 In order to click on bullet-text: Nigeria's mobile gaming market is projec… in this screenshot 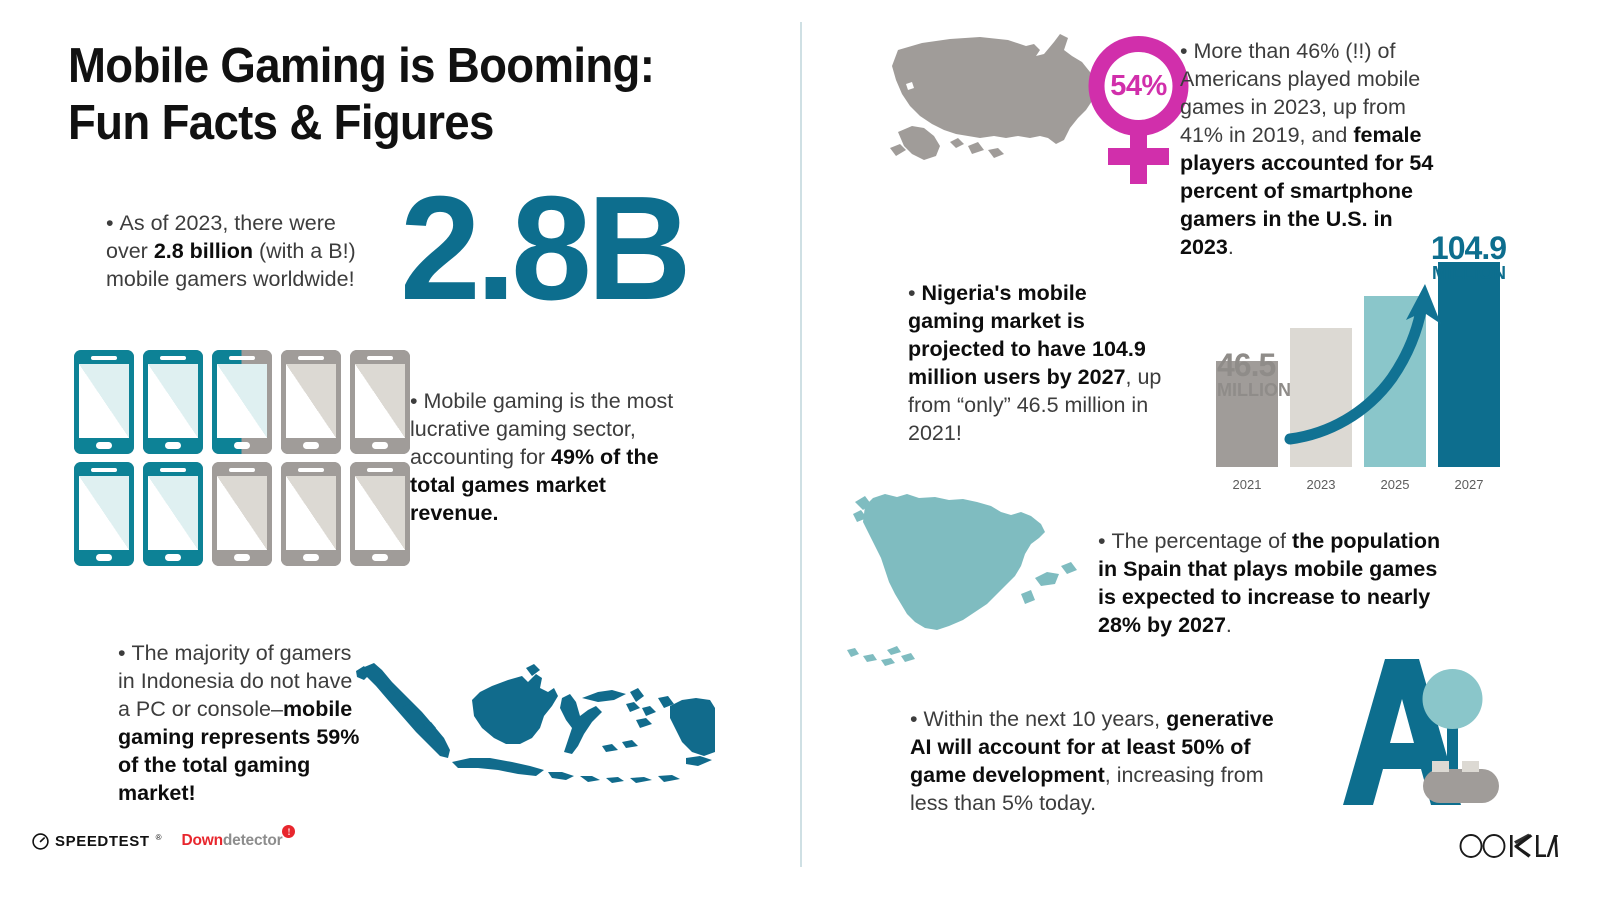, I will do `click(1035, 363)`.